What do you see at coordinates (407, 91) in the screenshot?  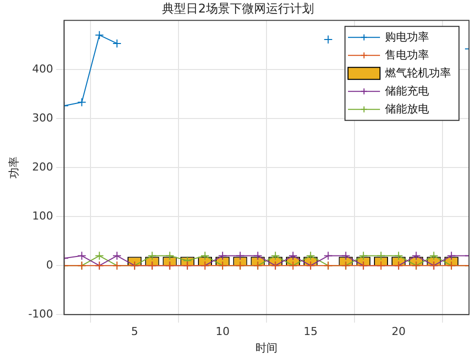 I see `legend-label: 储能充电` at bounding box center [407, 91].